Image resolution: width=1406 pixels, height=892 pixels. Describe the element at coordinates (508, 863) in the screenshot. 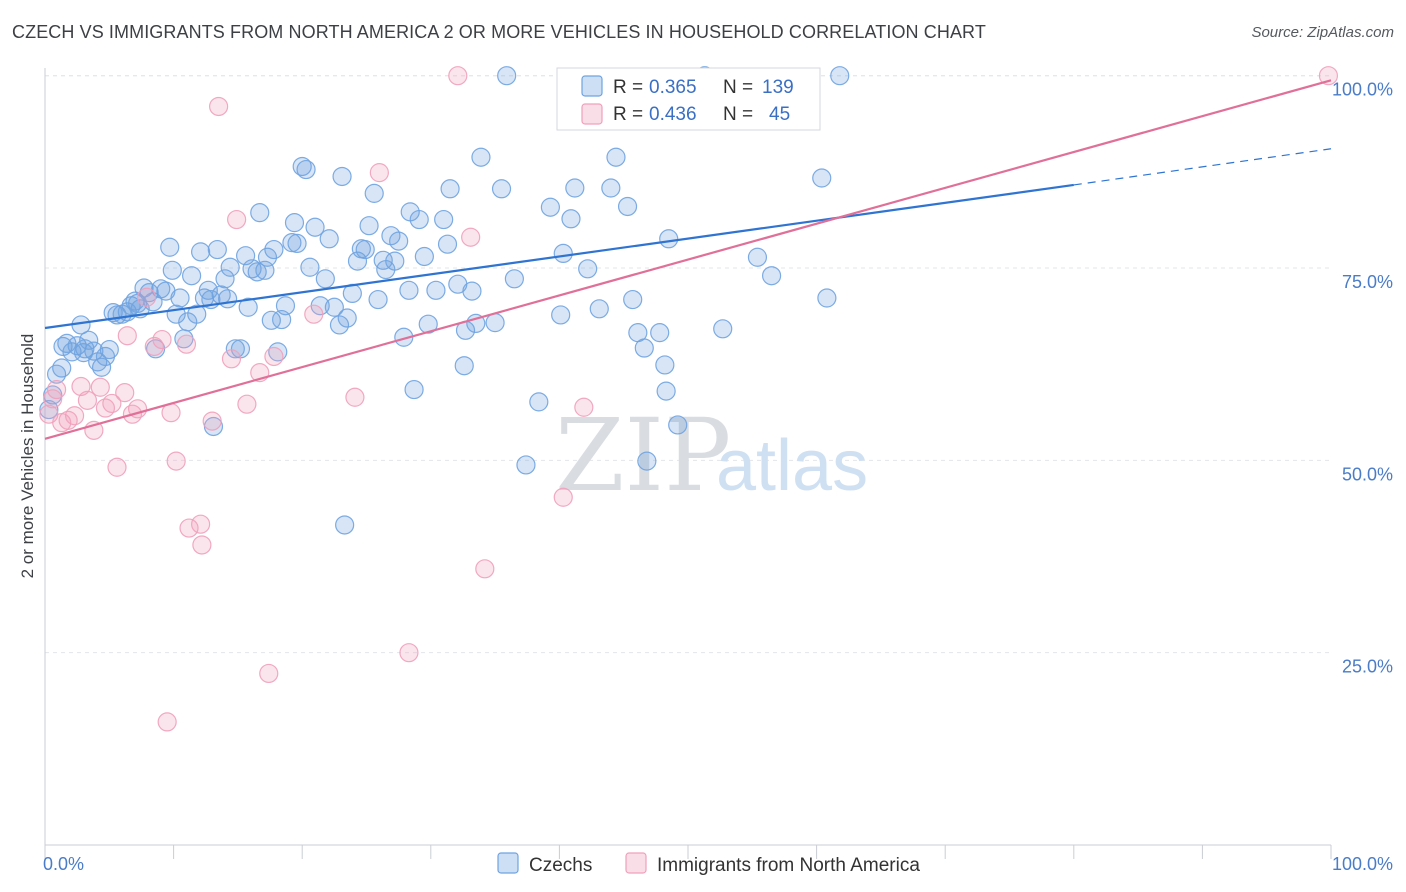

I see `legend-czechs-swatch` at that location.